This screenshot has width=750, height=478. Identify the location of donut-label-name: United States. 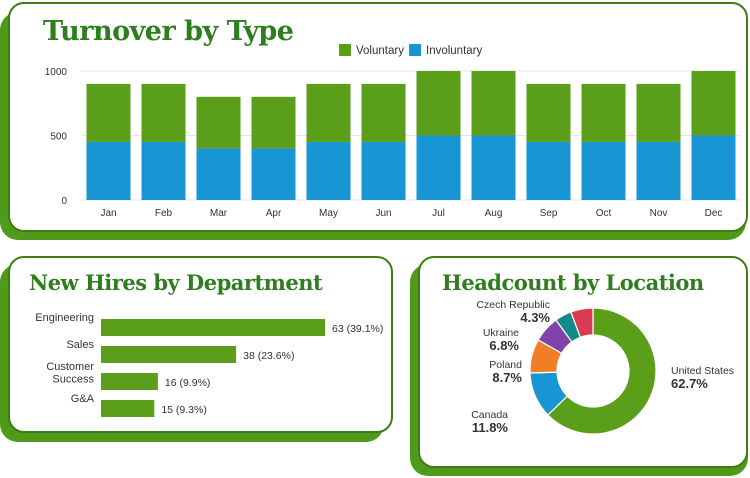
(702, 371).